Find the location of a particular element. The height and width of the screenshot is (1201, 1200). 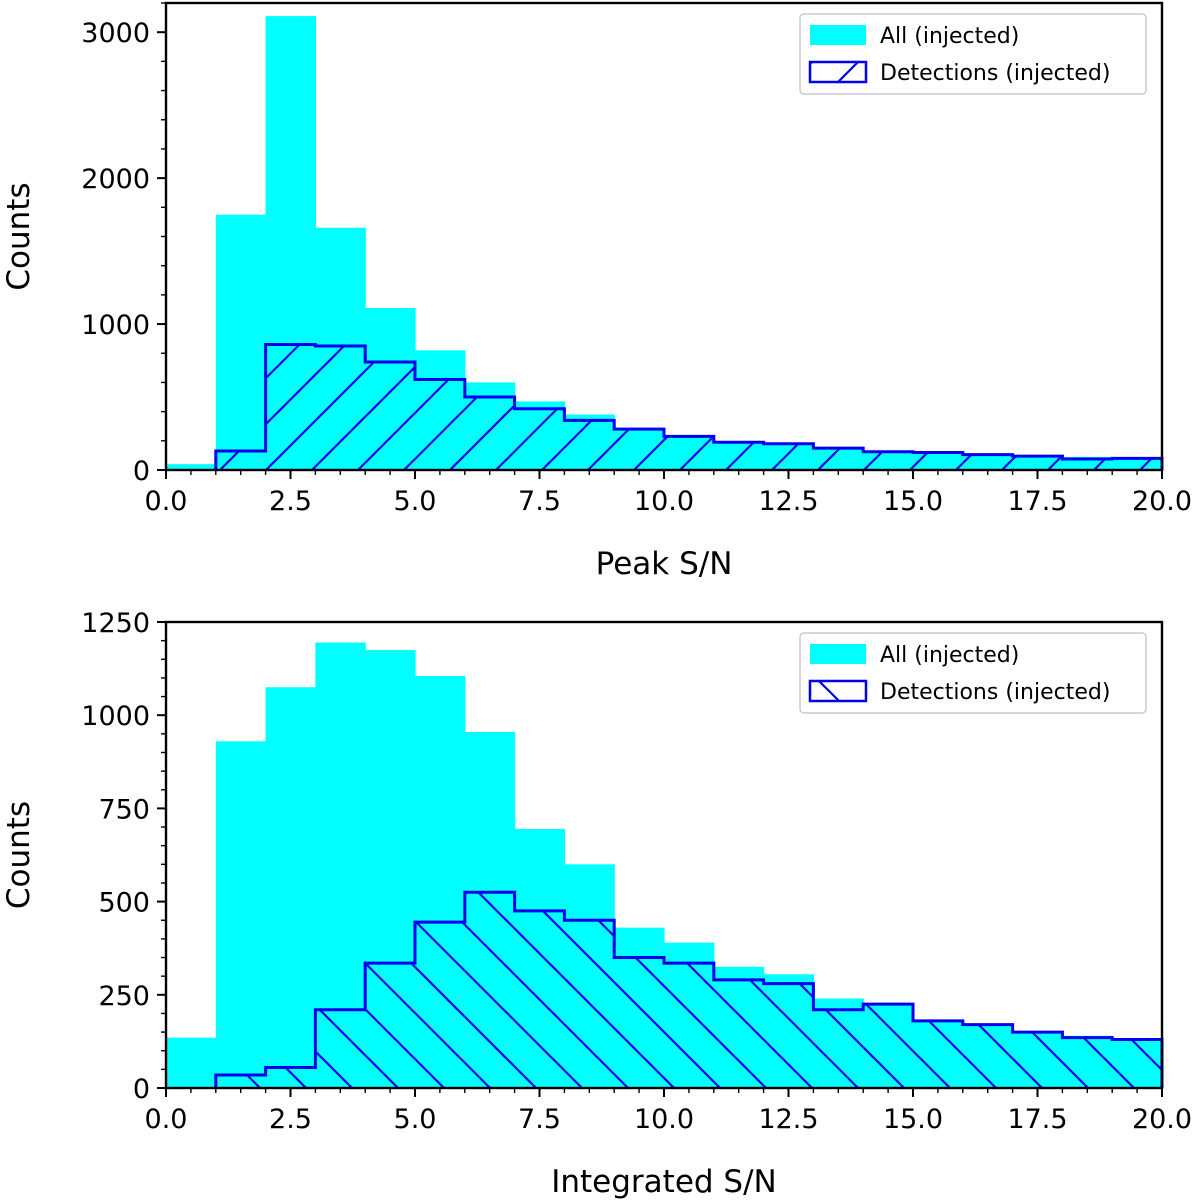

y-tick-label: 500 is located at coordinates (124, 903).